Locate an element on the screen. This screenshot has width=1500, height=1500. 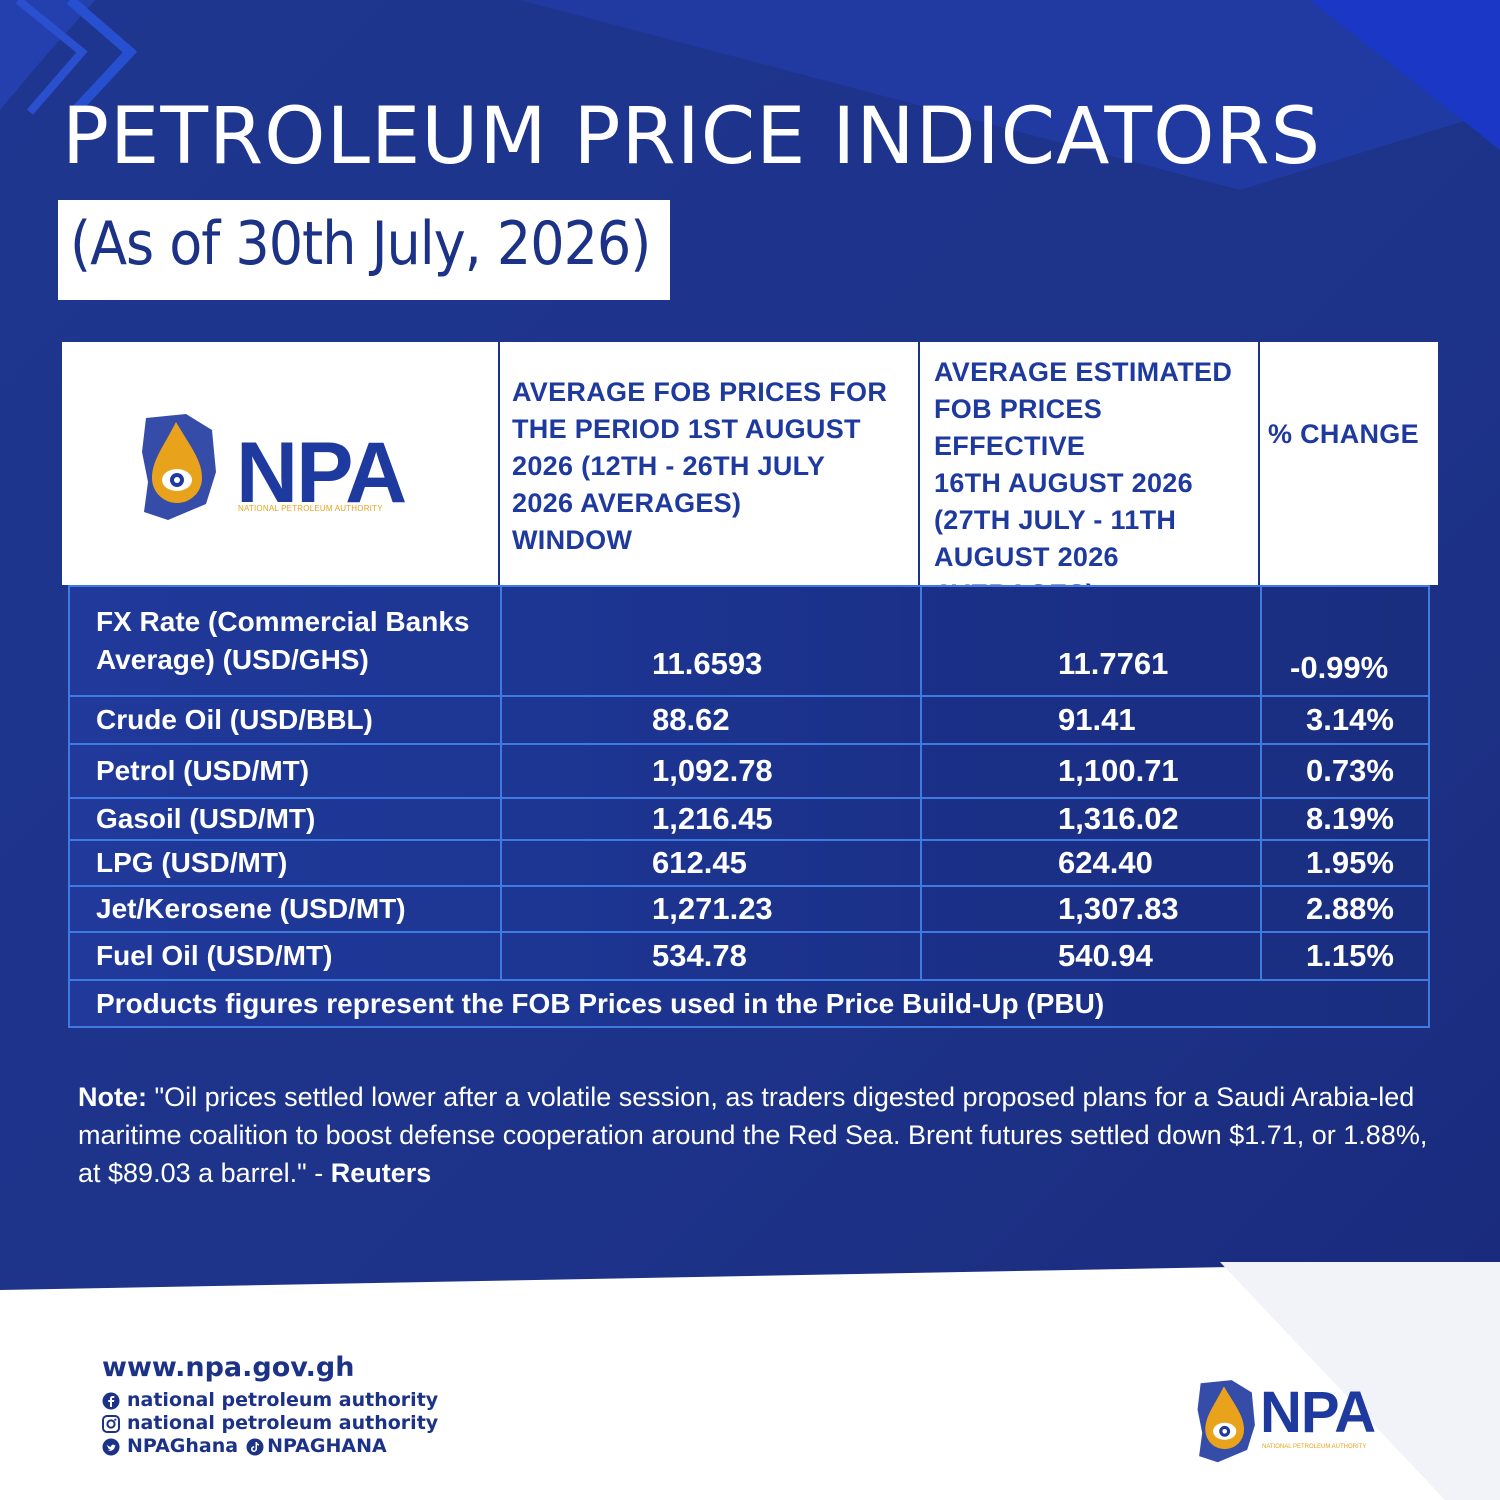
current-value: 612.45 is located at coordinates (710, 863).